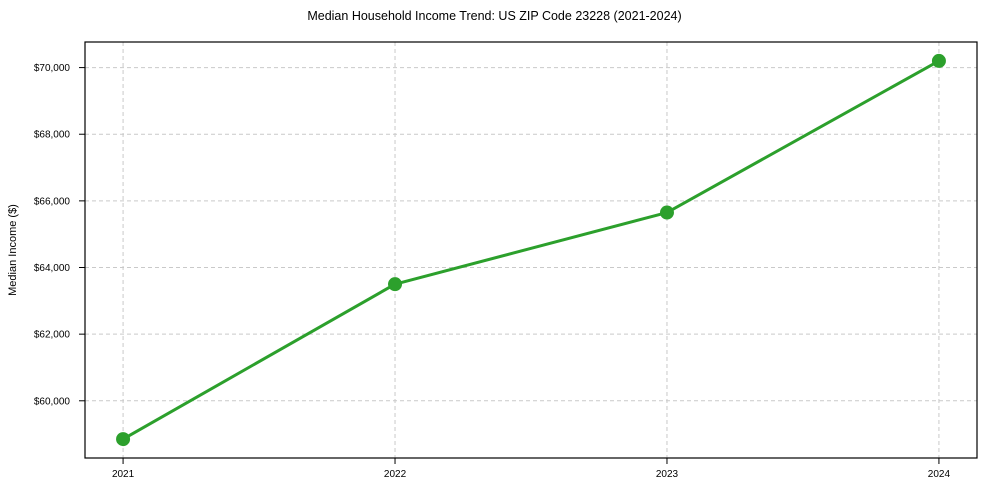  What do you see at coordinates (395, 474) in the screenshot?
I see `x-tick-label: 2022` at bounding box center [395, 474].